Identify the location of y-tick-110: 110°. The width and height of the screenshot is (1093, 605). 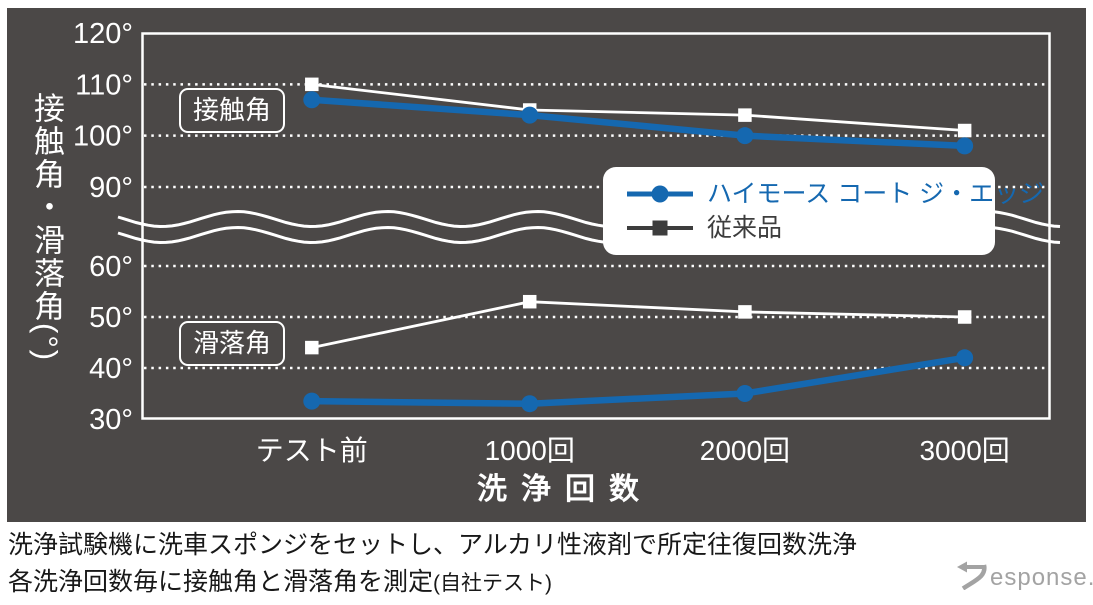
(104, 85).